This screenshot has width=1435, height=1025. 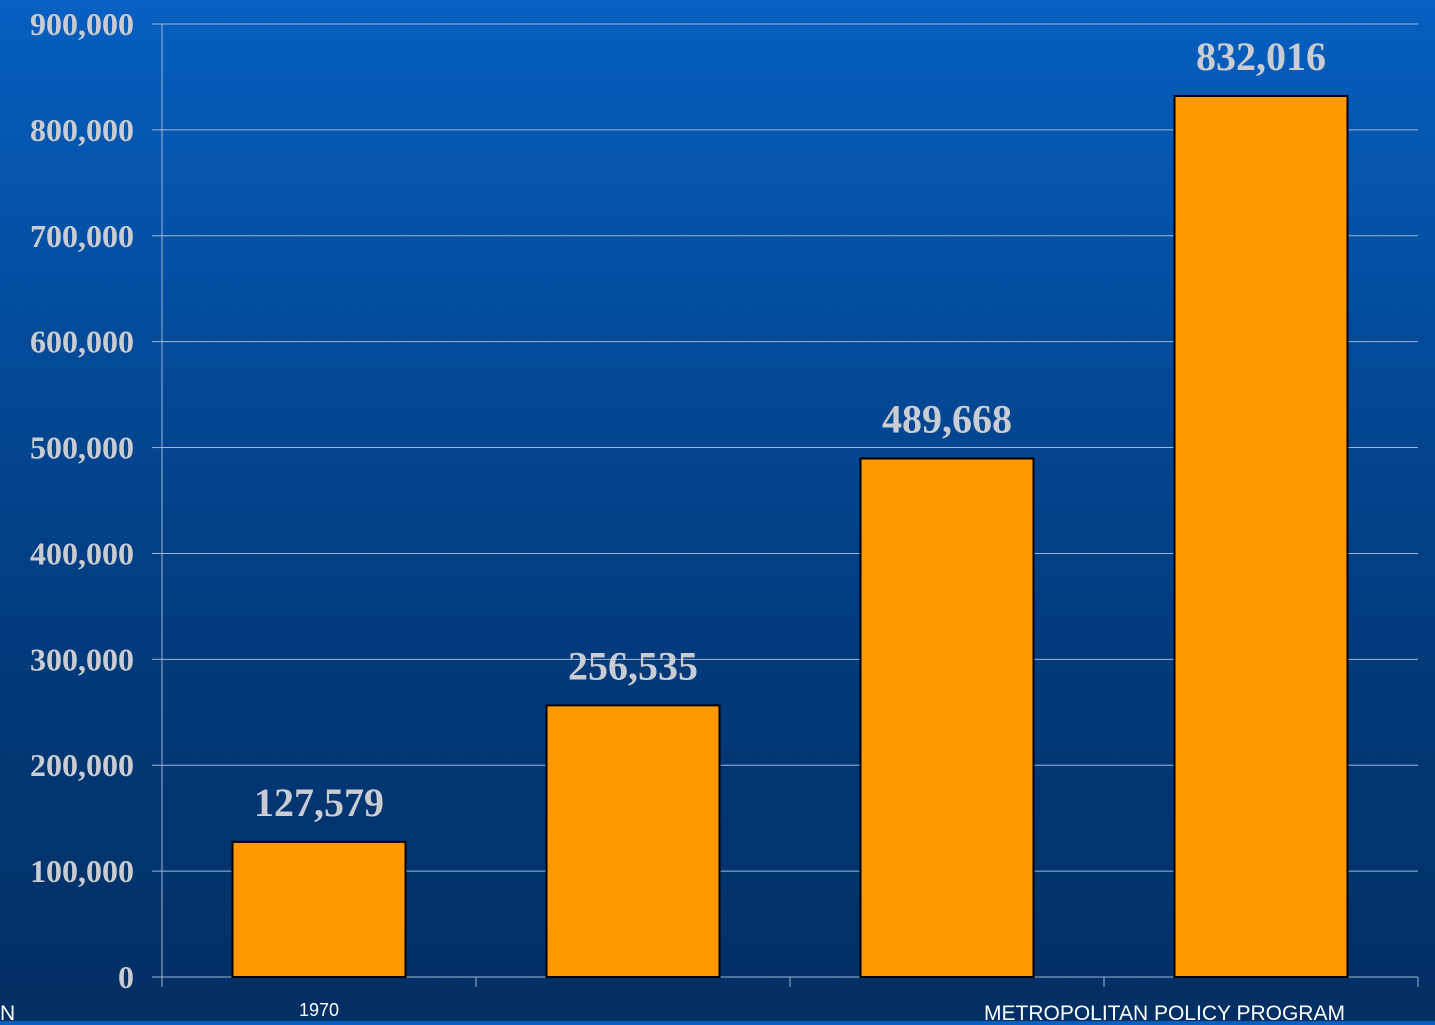 I want to click on bar-value-label: 127,579, so click(x=319, y=802).